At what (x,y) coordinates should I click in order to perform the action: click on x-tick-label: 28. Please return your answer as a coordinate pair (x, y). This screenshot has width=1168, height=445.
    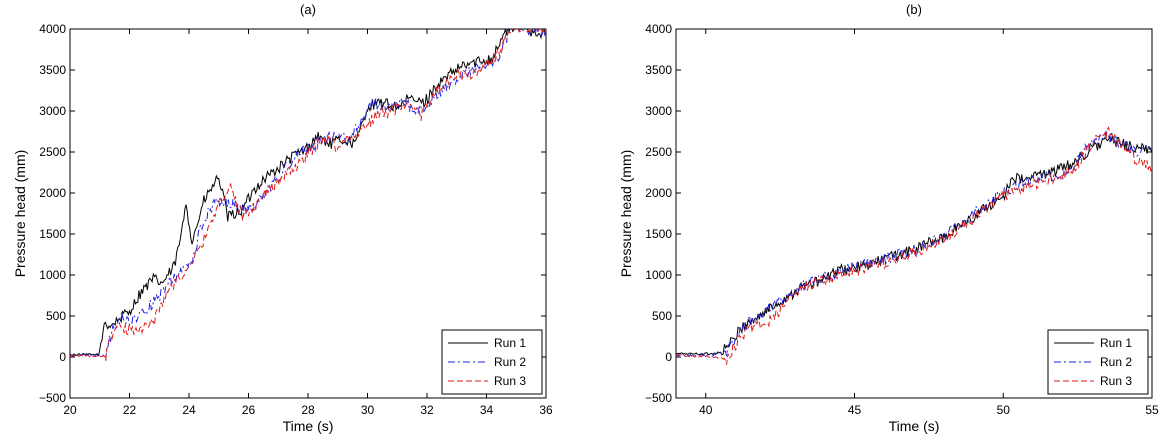
    Looking at the image, I should click on (308, 410).